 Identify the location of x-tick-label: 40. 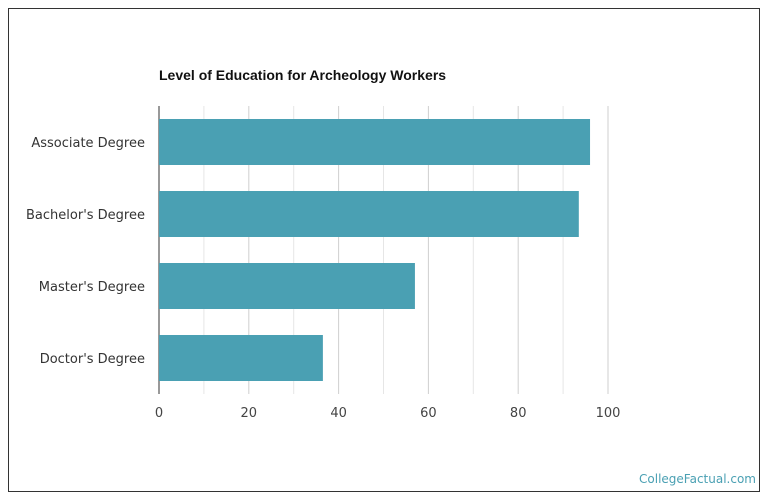
(338, 413).